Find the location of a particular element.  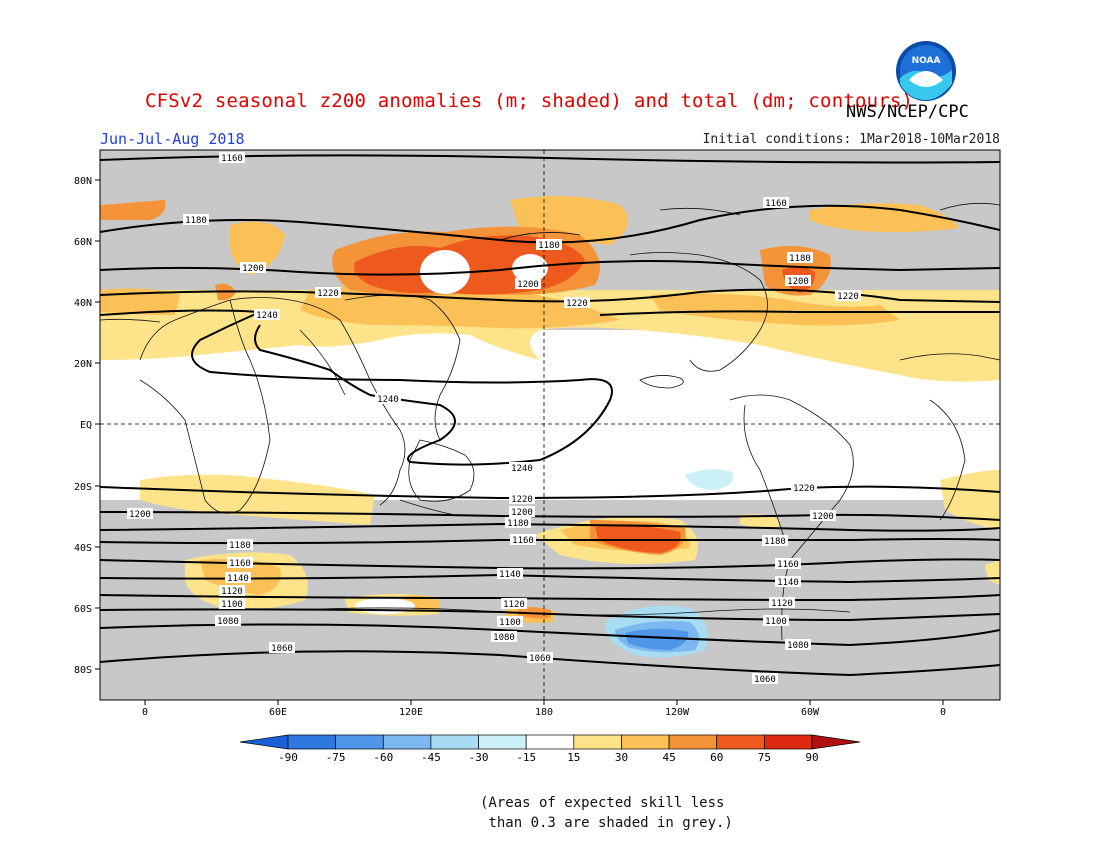

noaa-logo: NOAA is located at coordinates (926, 71).